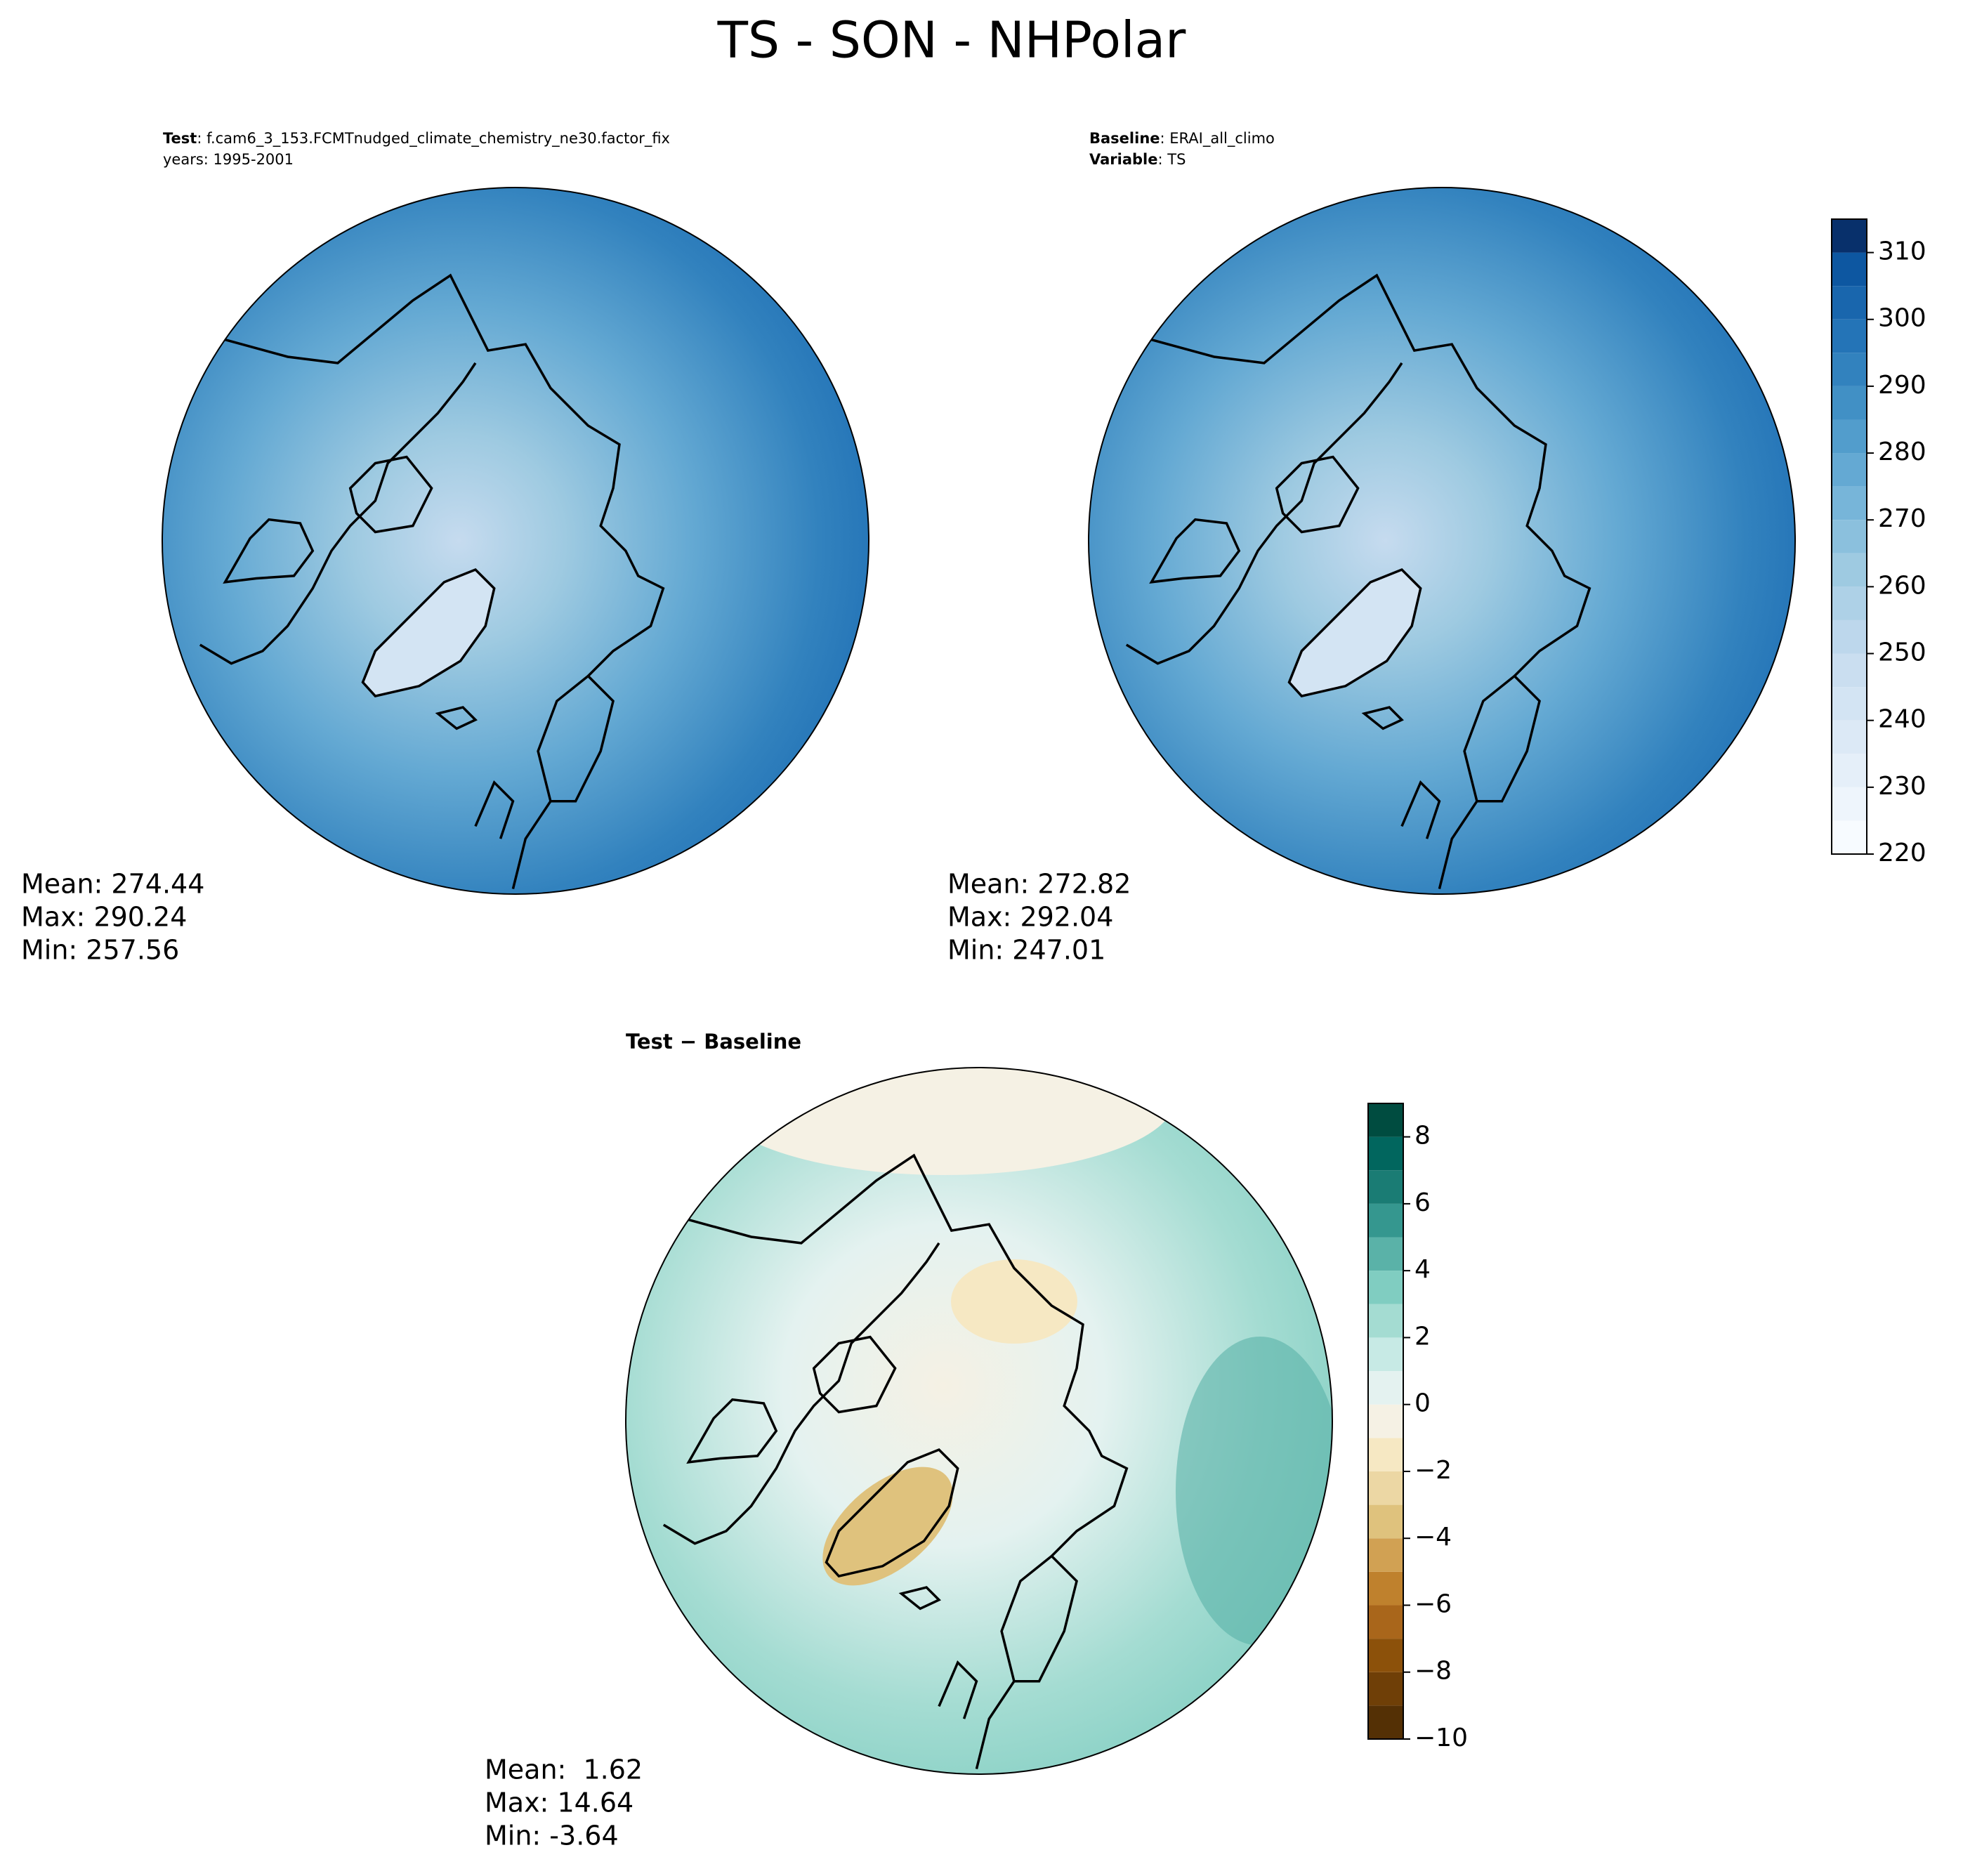 Image resolution: width=1963 pixels, height=1876 pixels. What do you see at coordinates (1902, 385) in the screenshot?
I see `colorbar-tick-label: 290` at bounding box center [1902, 385].